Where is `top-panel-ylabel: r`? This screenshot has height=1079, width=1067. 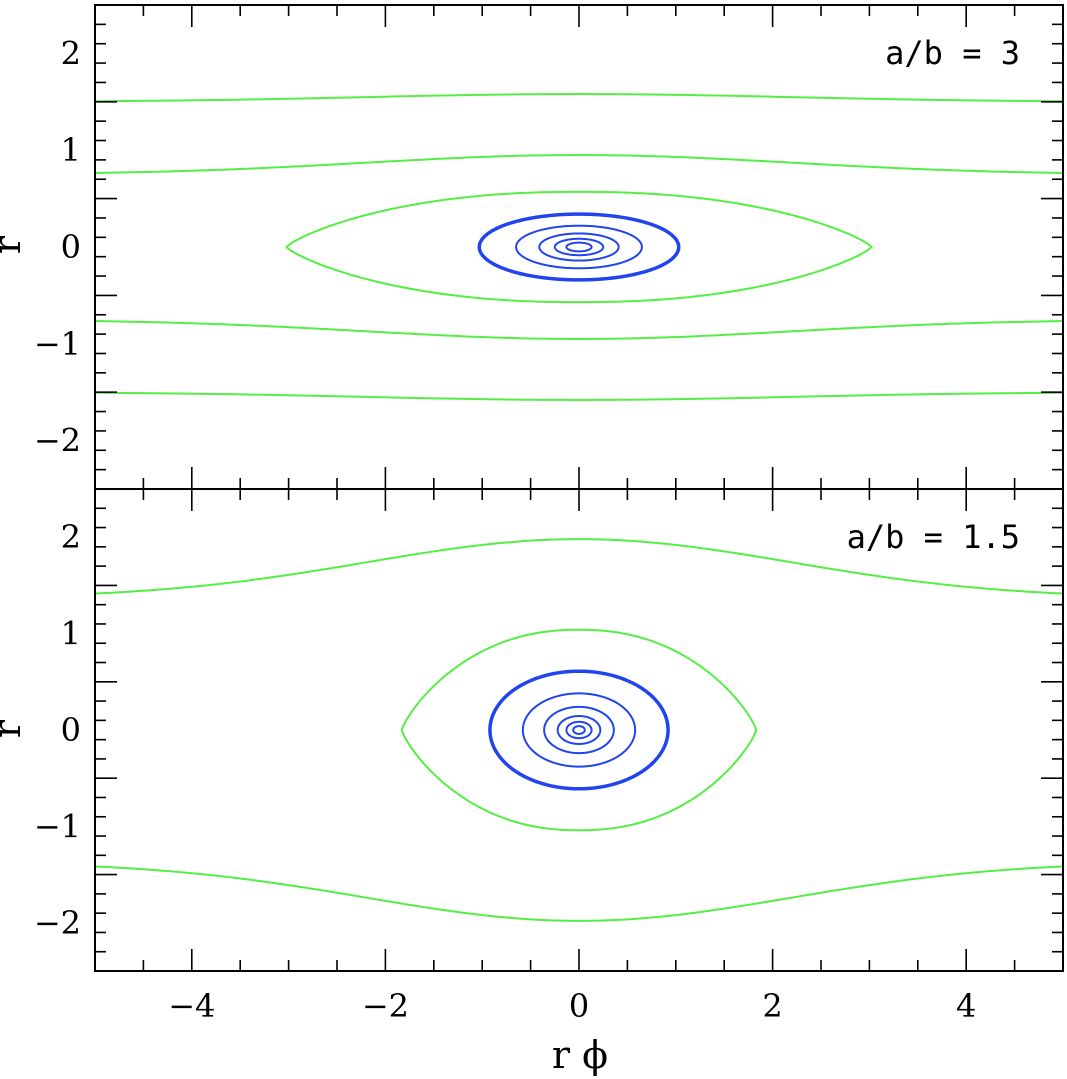 top-panel-ylabel: r is located at coordinates (14, 244).